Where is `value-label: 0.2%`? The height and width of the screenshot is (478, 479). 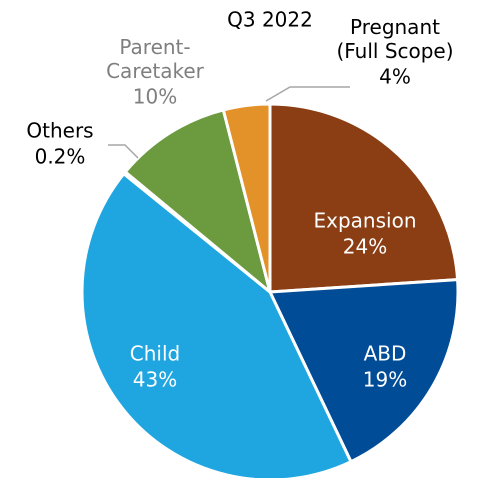 value-label: 0.2% is located at coordinates (60, 157).